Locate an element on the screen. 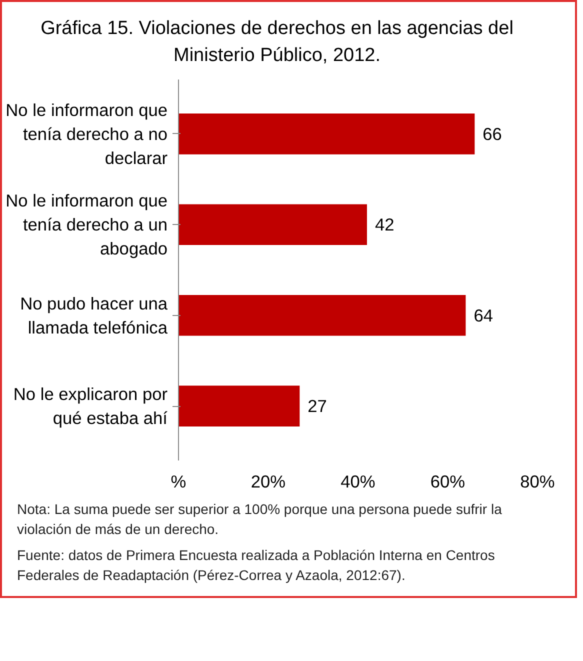  chart-title: Gráfica 15. Violaciones de derechos en las agencias del Ministerio Público, 2012. is located at coordinates (277, 42).